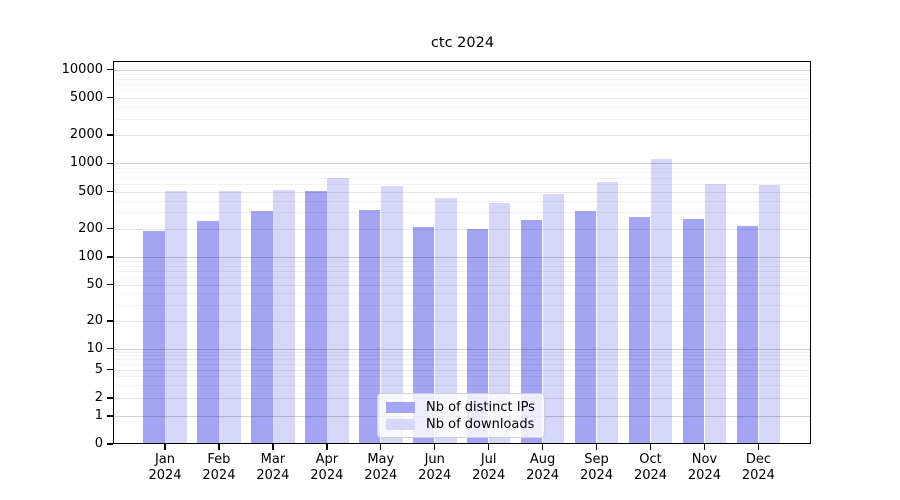 This screenshot has width=900, height=500. What do you see at coordinates (400, 407) in the screenshot?
I see `legend-swatch-distinct-ips` at bounding box center [400, 407].